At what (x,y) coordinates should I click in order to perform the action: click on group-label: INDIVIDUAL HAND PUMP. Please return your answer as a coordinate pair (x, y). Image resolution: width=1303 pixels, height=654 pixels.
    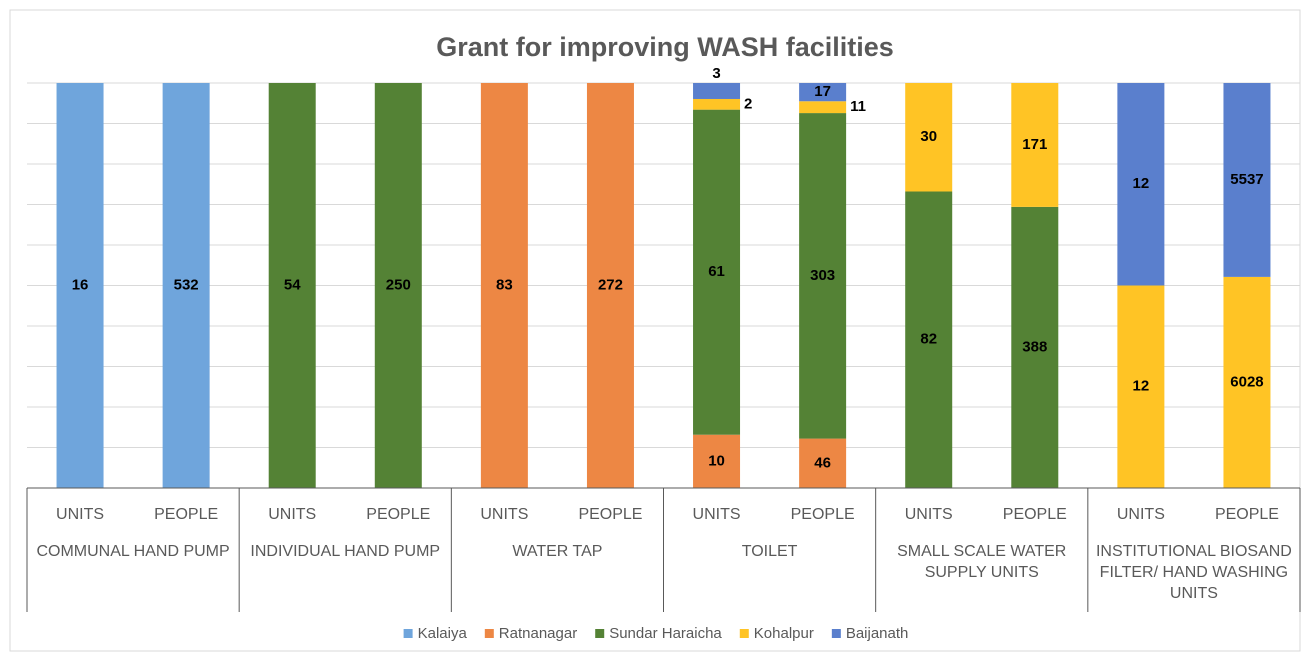
    Looking at the image, I should click on (345, 551).